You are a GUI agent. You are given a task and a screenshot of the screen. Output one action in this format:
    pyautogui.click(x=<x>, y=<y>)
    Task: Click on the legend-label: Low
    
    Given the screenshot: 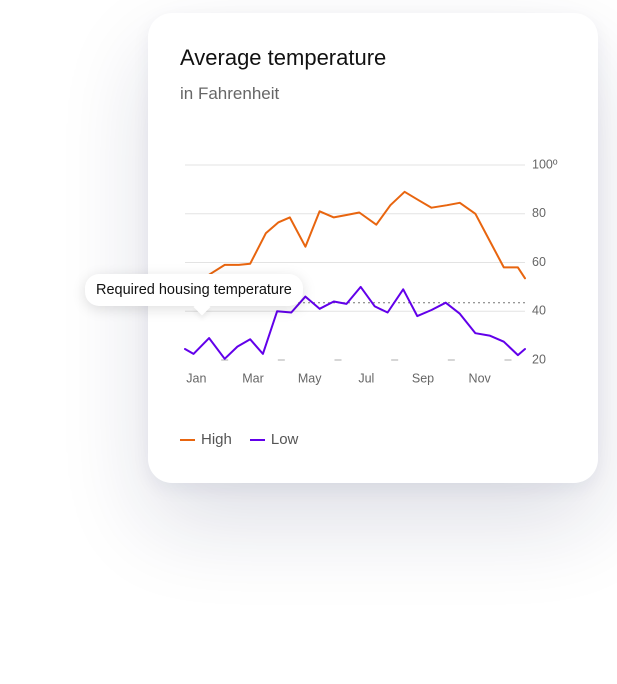 What is the action you would take?
    pyautogui.click(x=284, y=439)
    